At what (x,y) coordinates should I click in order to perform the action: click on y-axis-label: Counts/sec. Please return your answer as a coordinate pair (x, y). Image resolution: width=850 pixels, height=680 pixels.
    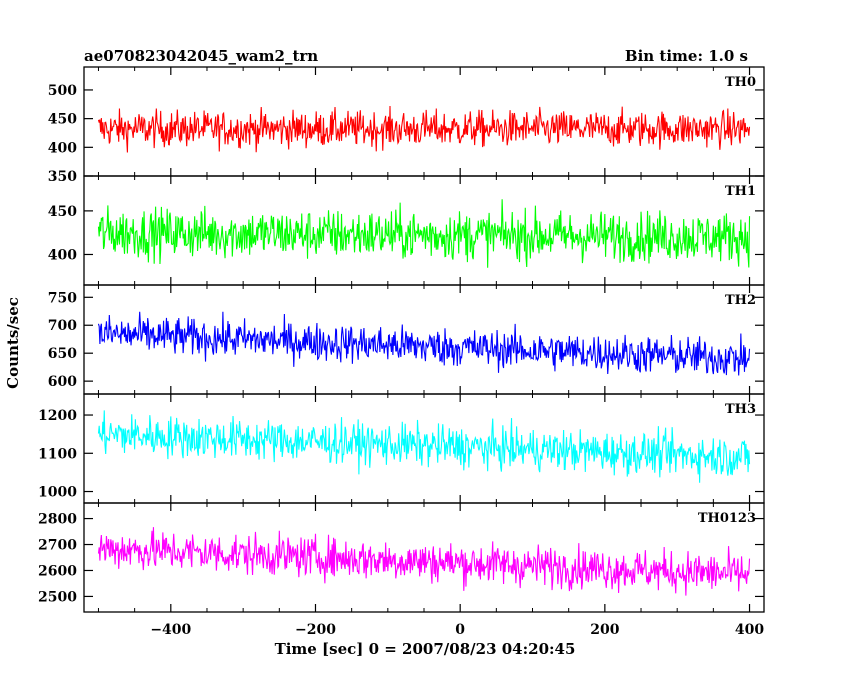
    Looking at the image, I should click on (13, 343).